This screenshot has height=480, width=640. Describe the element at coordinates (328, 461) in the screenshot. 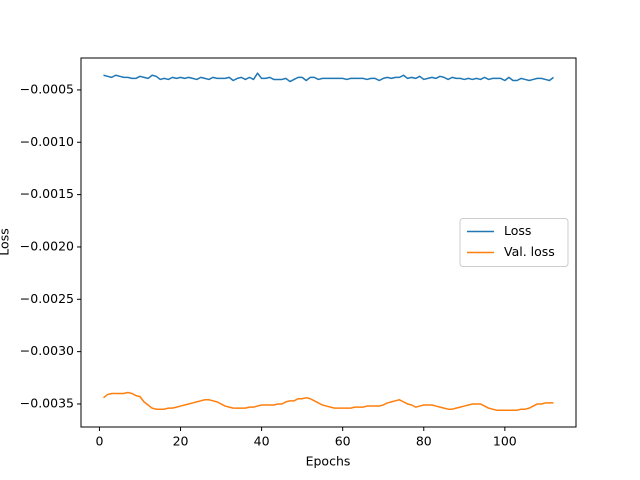

I see `x-axis-label: Epochs` at that location.